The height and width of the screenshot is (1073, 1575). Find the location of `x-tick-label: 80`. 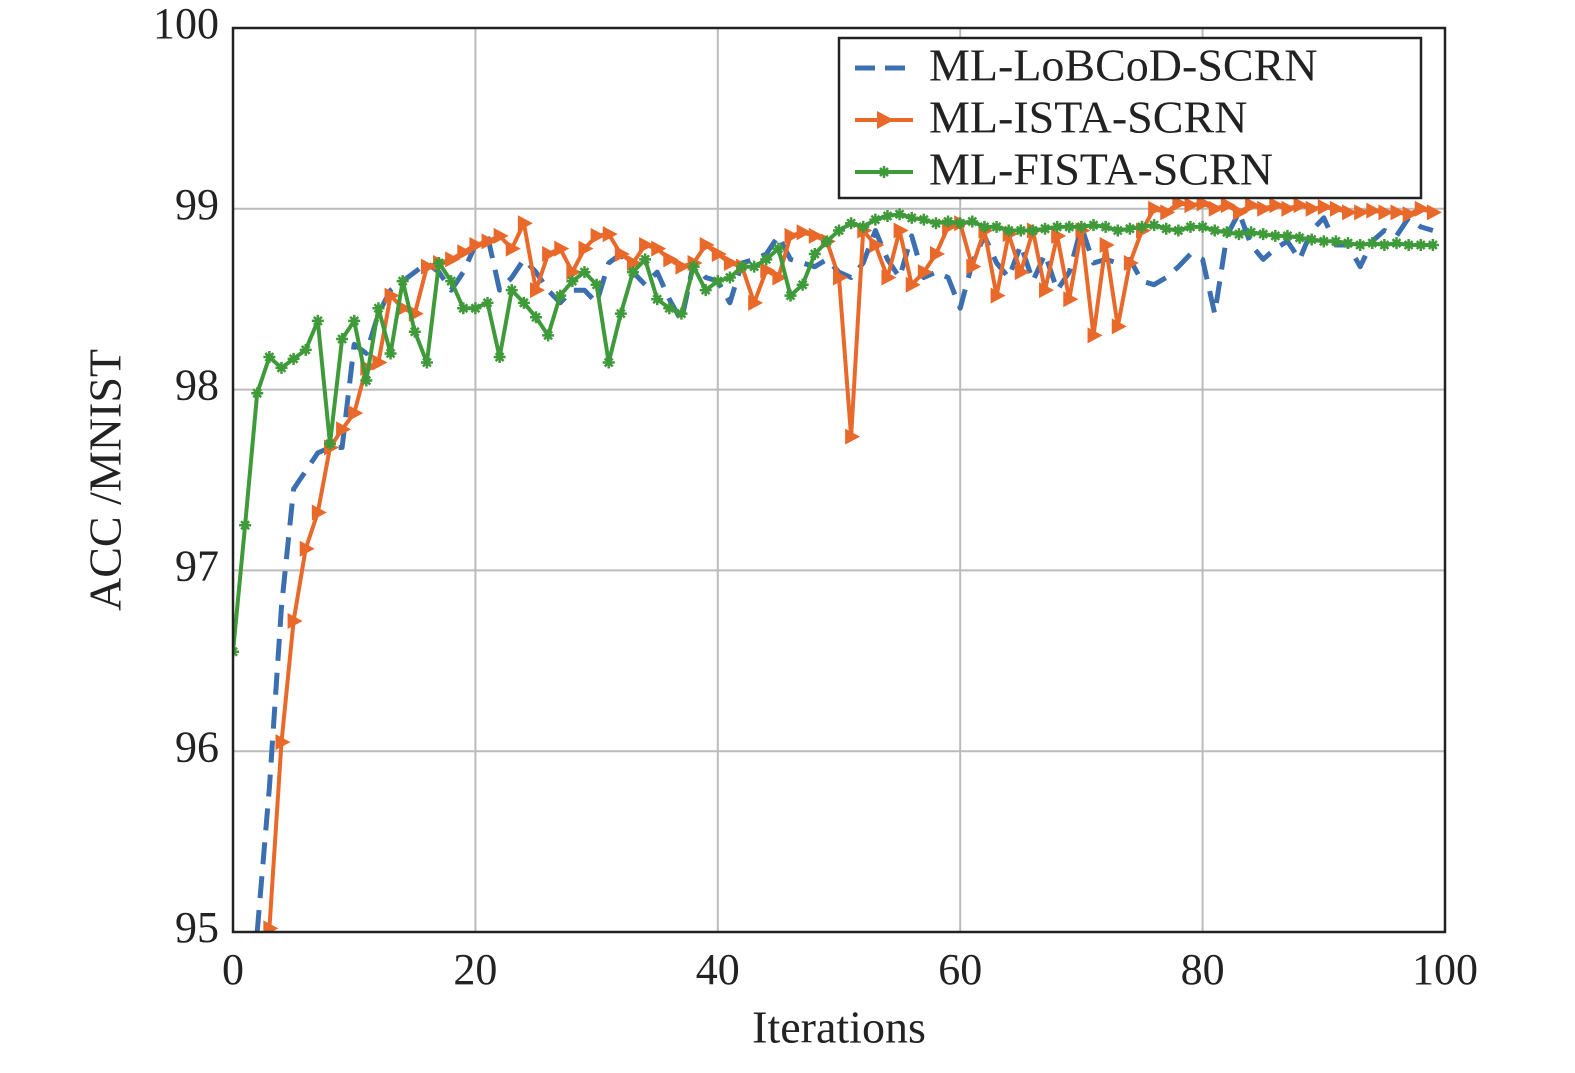

x-tick-label: 80 is located at coordinates (1203, 969).